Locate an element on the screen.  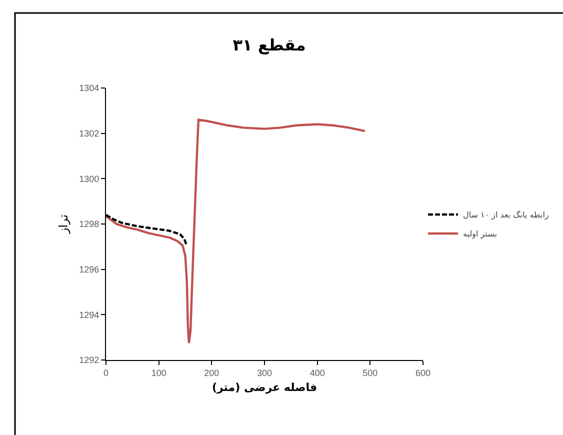
legend-label: رابطه یانگ بعد از ۱۰ سال is located at coordinates (506, 215).